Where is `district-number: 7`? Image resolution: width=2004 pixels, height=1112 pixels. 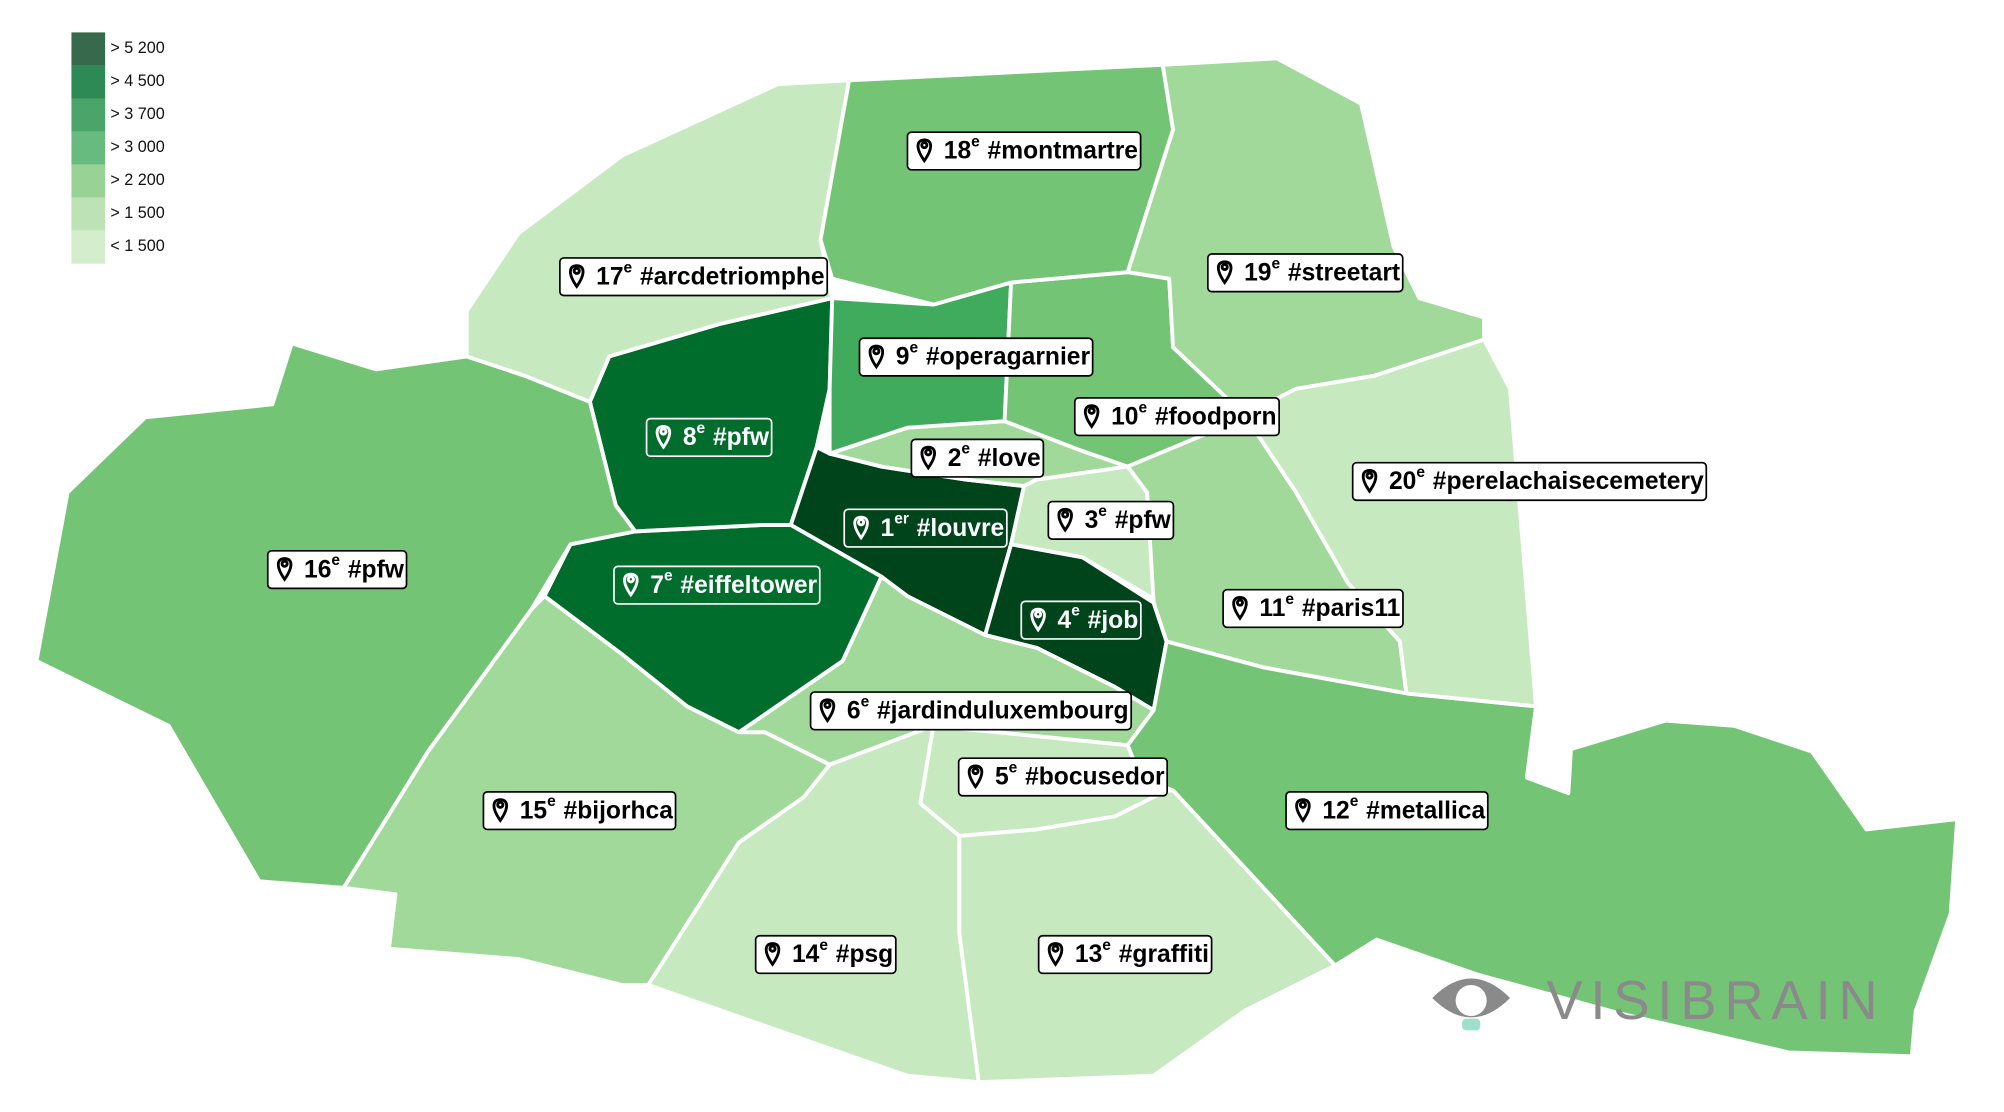 district-number: 7 is located at coordinates (657, 584).